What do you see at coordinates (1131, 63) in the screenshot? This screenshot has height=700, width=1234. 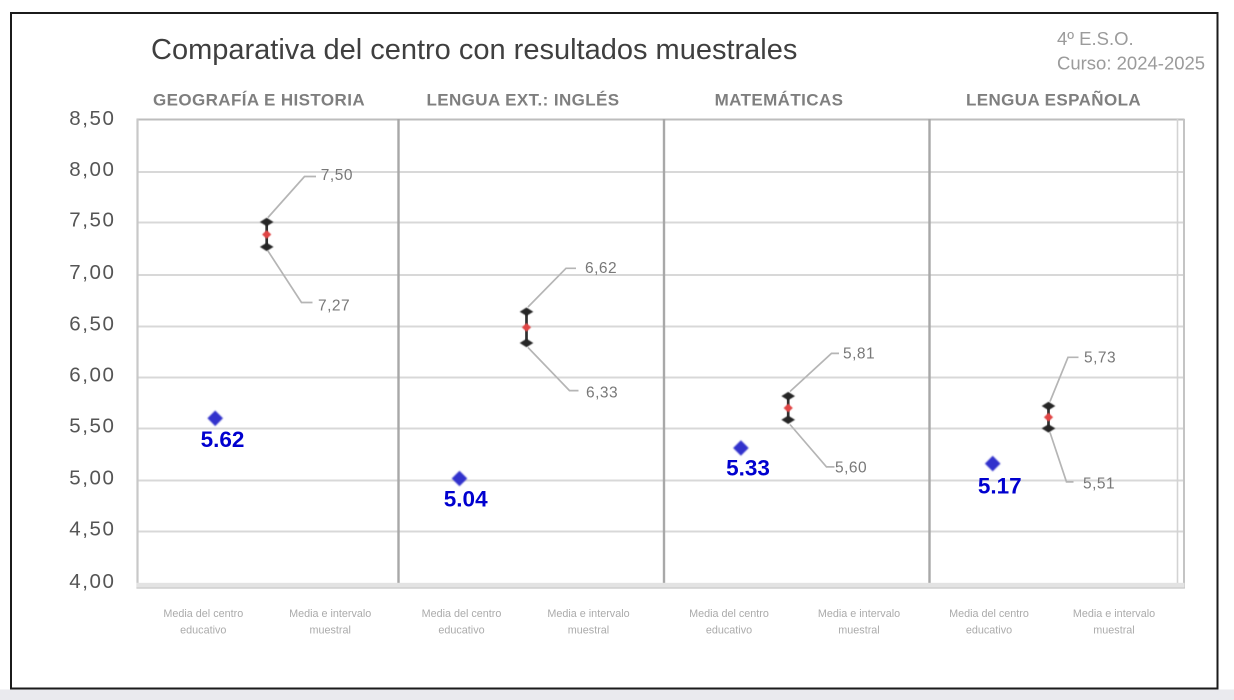 I see `svg-text: Curso: 2024-2025` at bounding box center [1131, 63].